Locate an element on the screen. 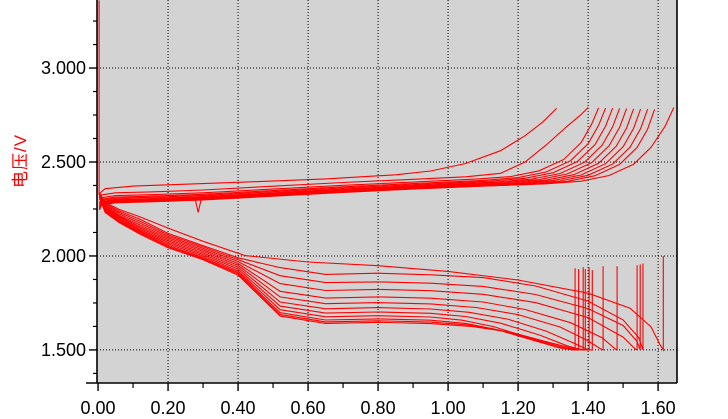 The image size is (728, 419). x-tick-label: 0.20 is located at coordinates (168, 408).